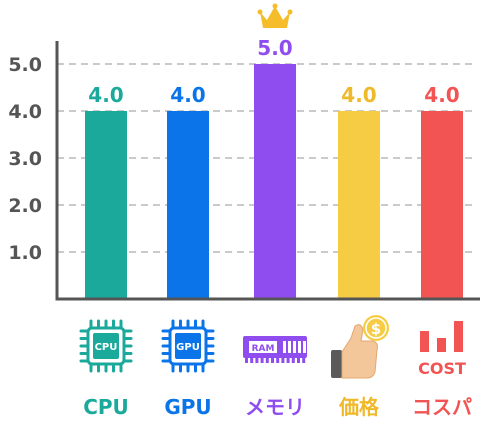 The image size is (488, 427). What do you see at coordinates (442, 349) in the screenshot?
I see `cost-bars-icon: COST` at bounding box center [442, 349].